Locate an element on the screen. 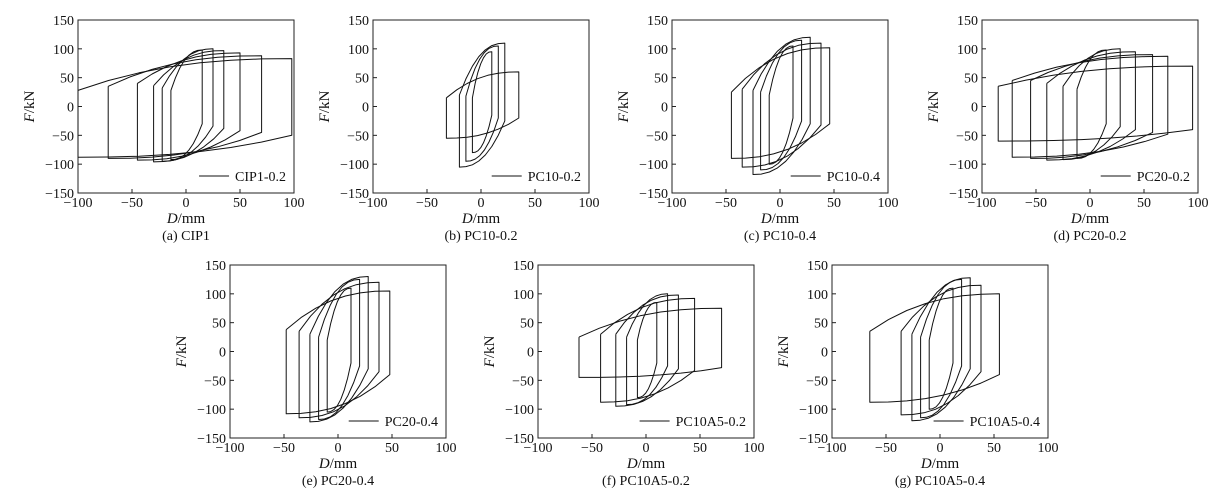 This screenshot has height=498, width=1220. legend-label: PC10-0.4 is located at coordinates (853, 177).